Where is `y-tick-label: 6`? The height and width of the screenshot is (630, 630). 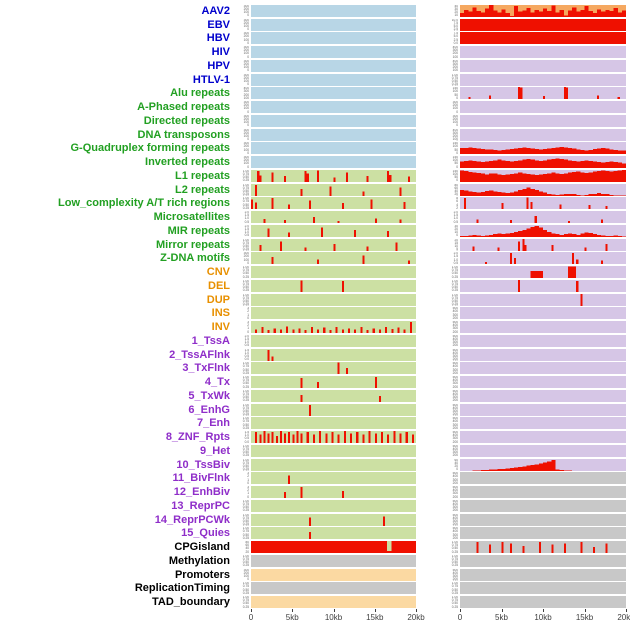
y-tick-label: 6 is located at coordinates (457, 201).